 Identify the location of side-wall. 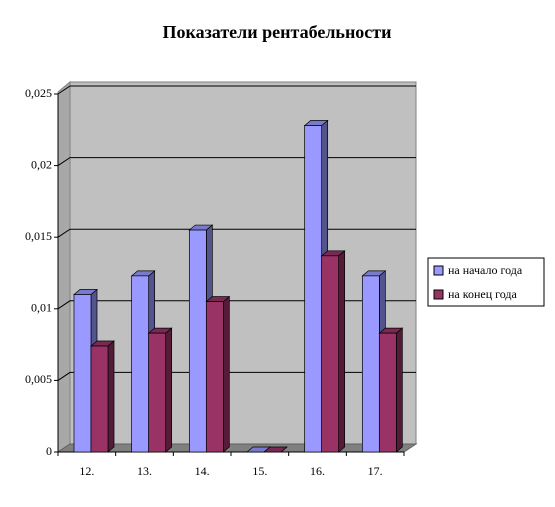
(64, 266).